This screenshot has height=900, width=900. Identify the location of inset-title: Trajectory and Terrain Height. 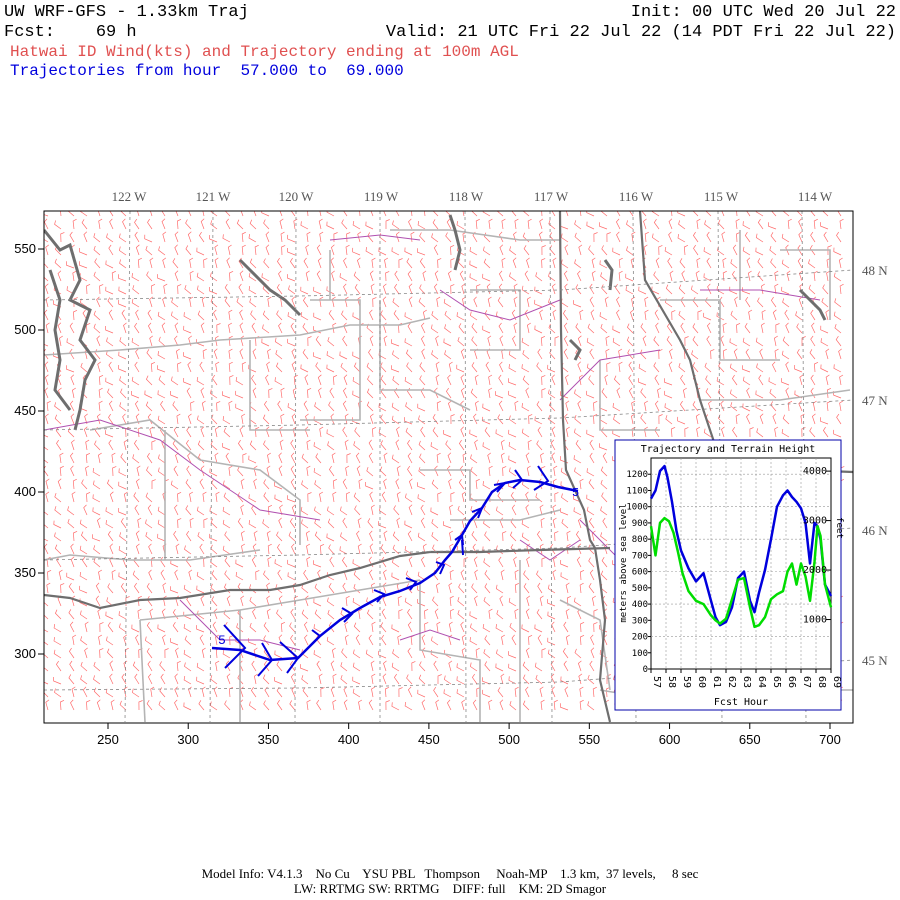
(728, 449).